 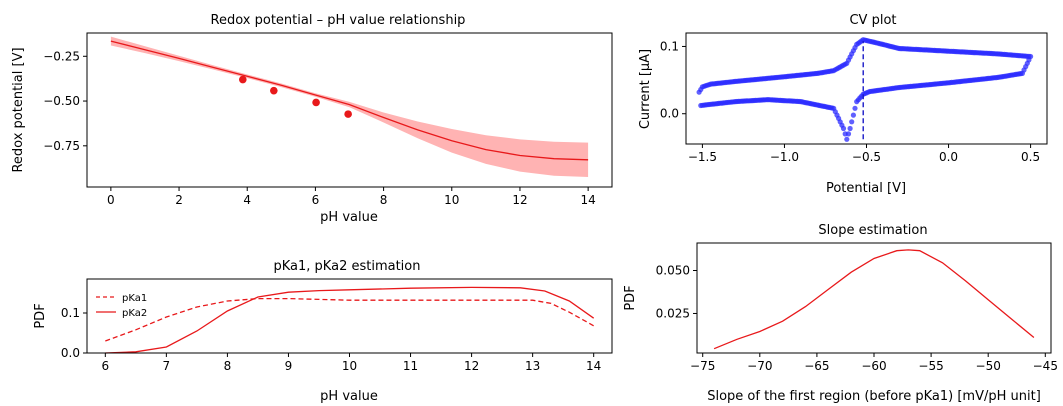 What do you see at coordinates (289, 366) in the screenshot?
I see `pka-xtick-label: 9` at bounding box center [289, 366].